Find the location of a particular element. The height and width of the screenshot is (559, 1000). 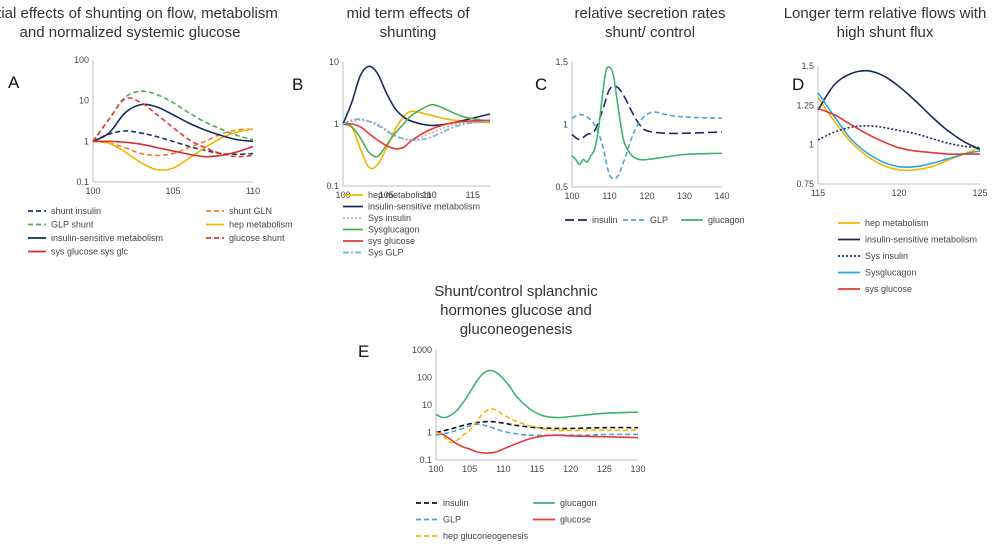

y-tick-label: 1.25 is located at coordinates (805, 105).